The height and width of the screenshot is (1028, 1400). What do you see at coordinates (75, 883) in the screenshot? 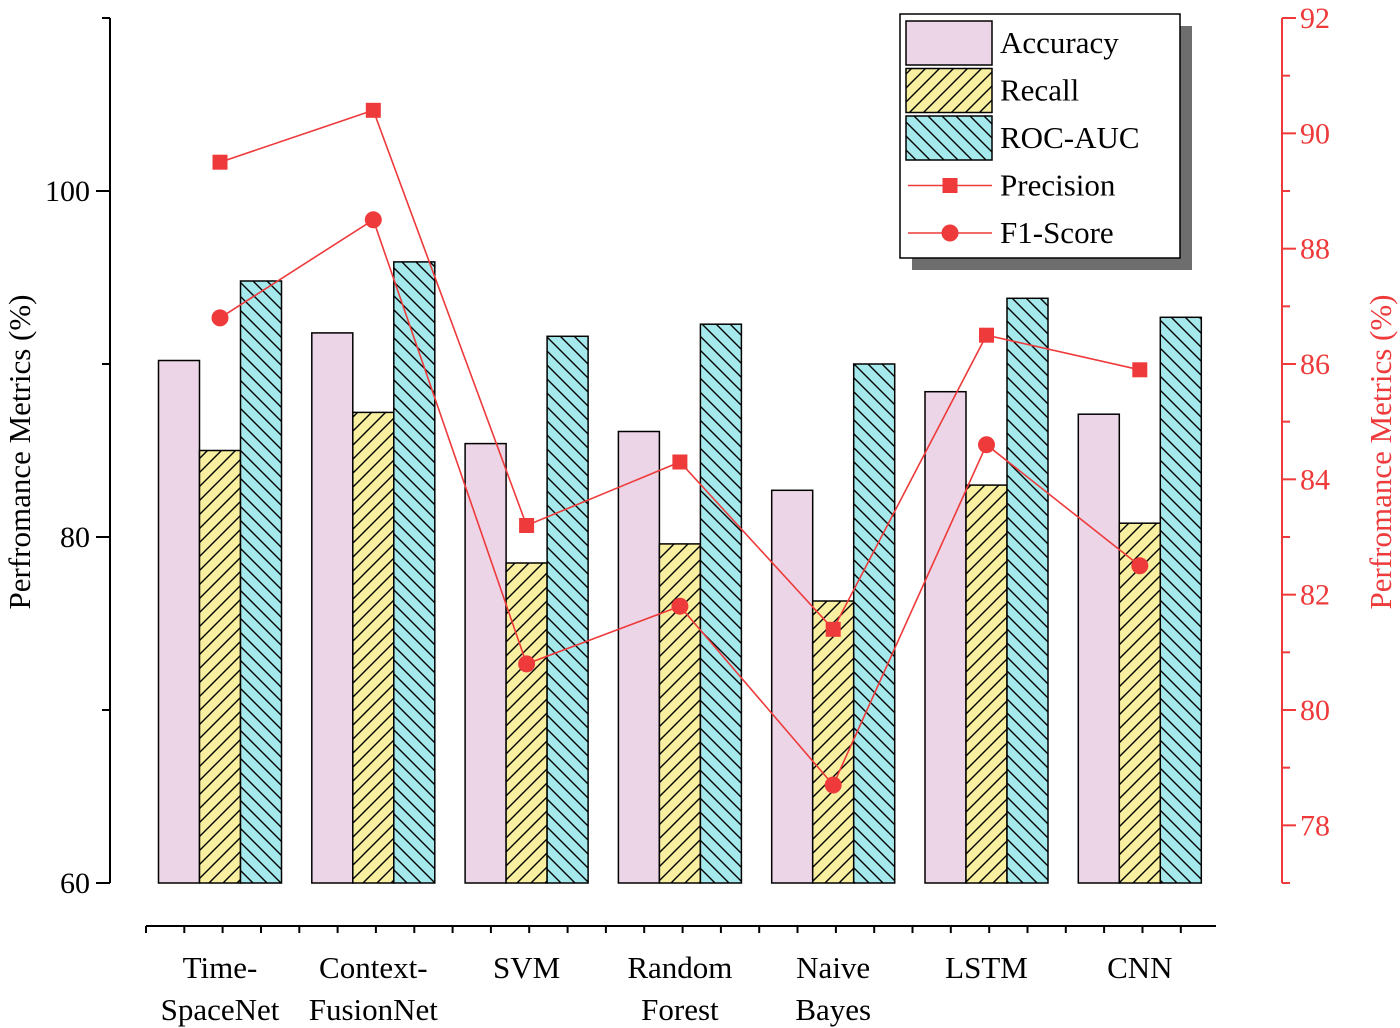
I see `left-tick-label-60: 60` at bounding box center [75, 883].